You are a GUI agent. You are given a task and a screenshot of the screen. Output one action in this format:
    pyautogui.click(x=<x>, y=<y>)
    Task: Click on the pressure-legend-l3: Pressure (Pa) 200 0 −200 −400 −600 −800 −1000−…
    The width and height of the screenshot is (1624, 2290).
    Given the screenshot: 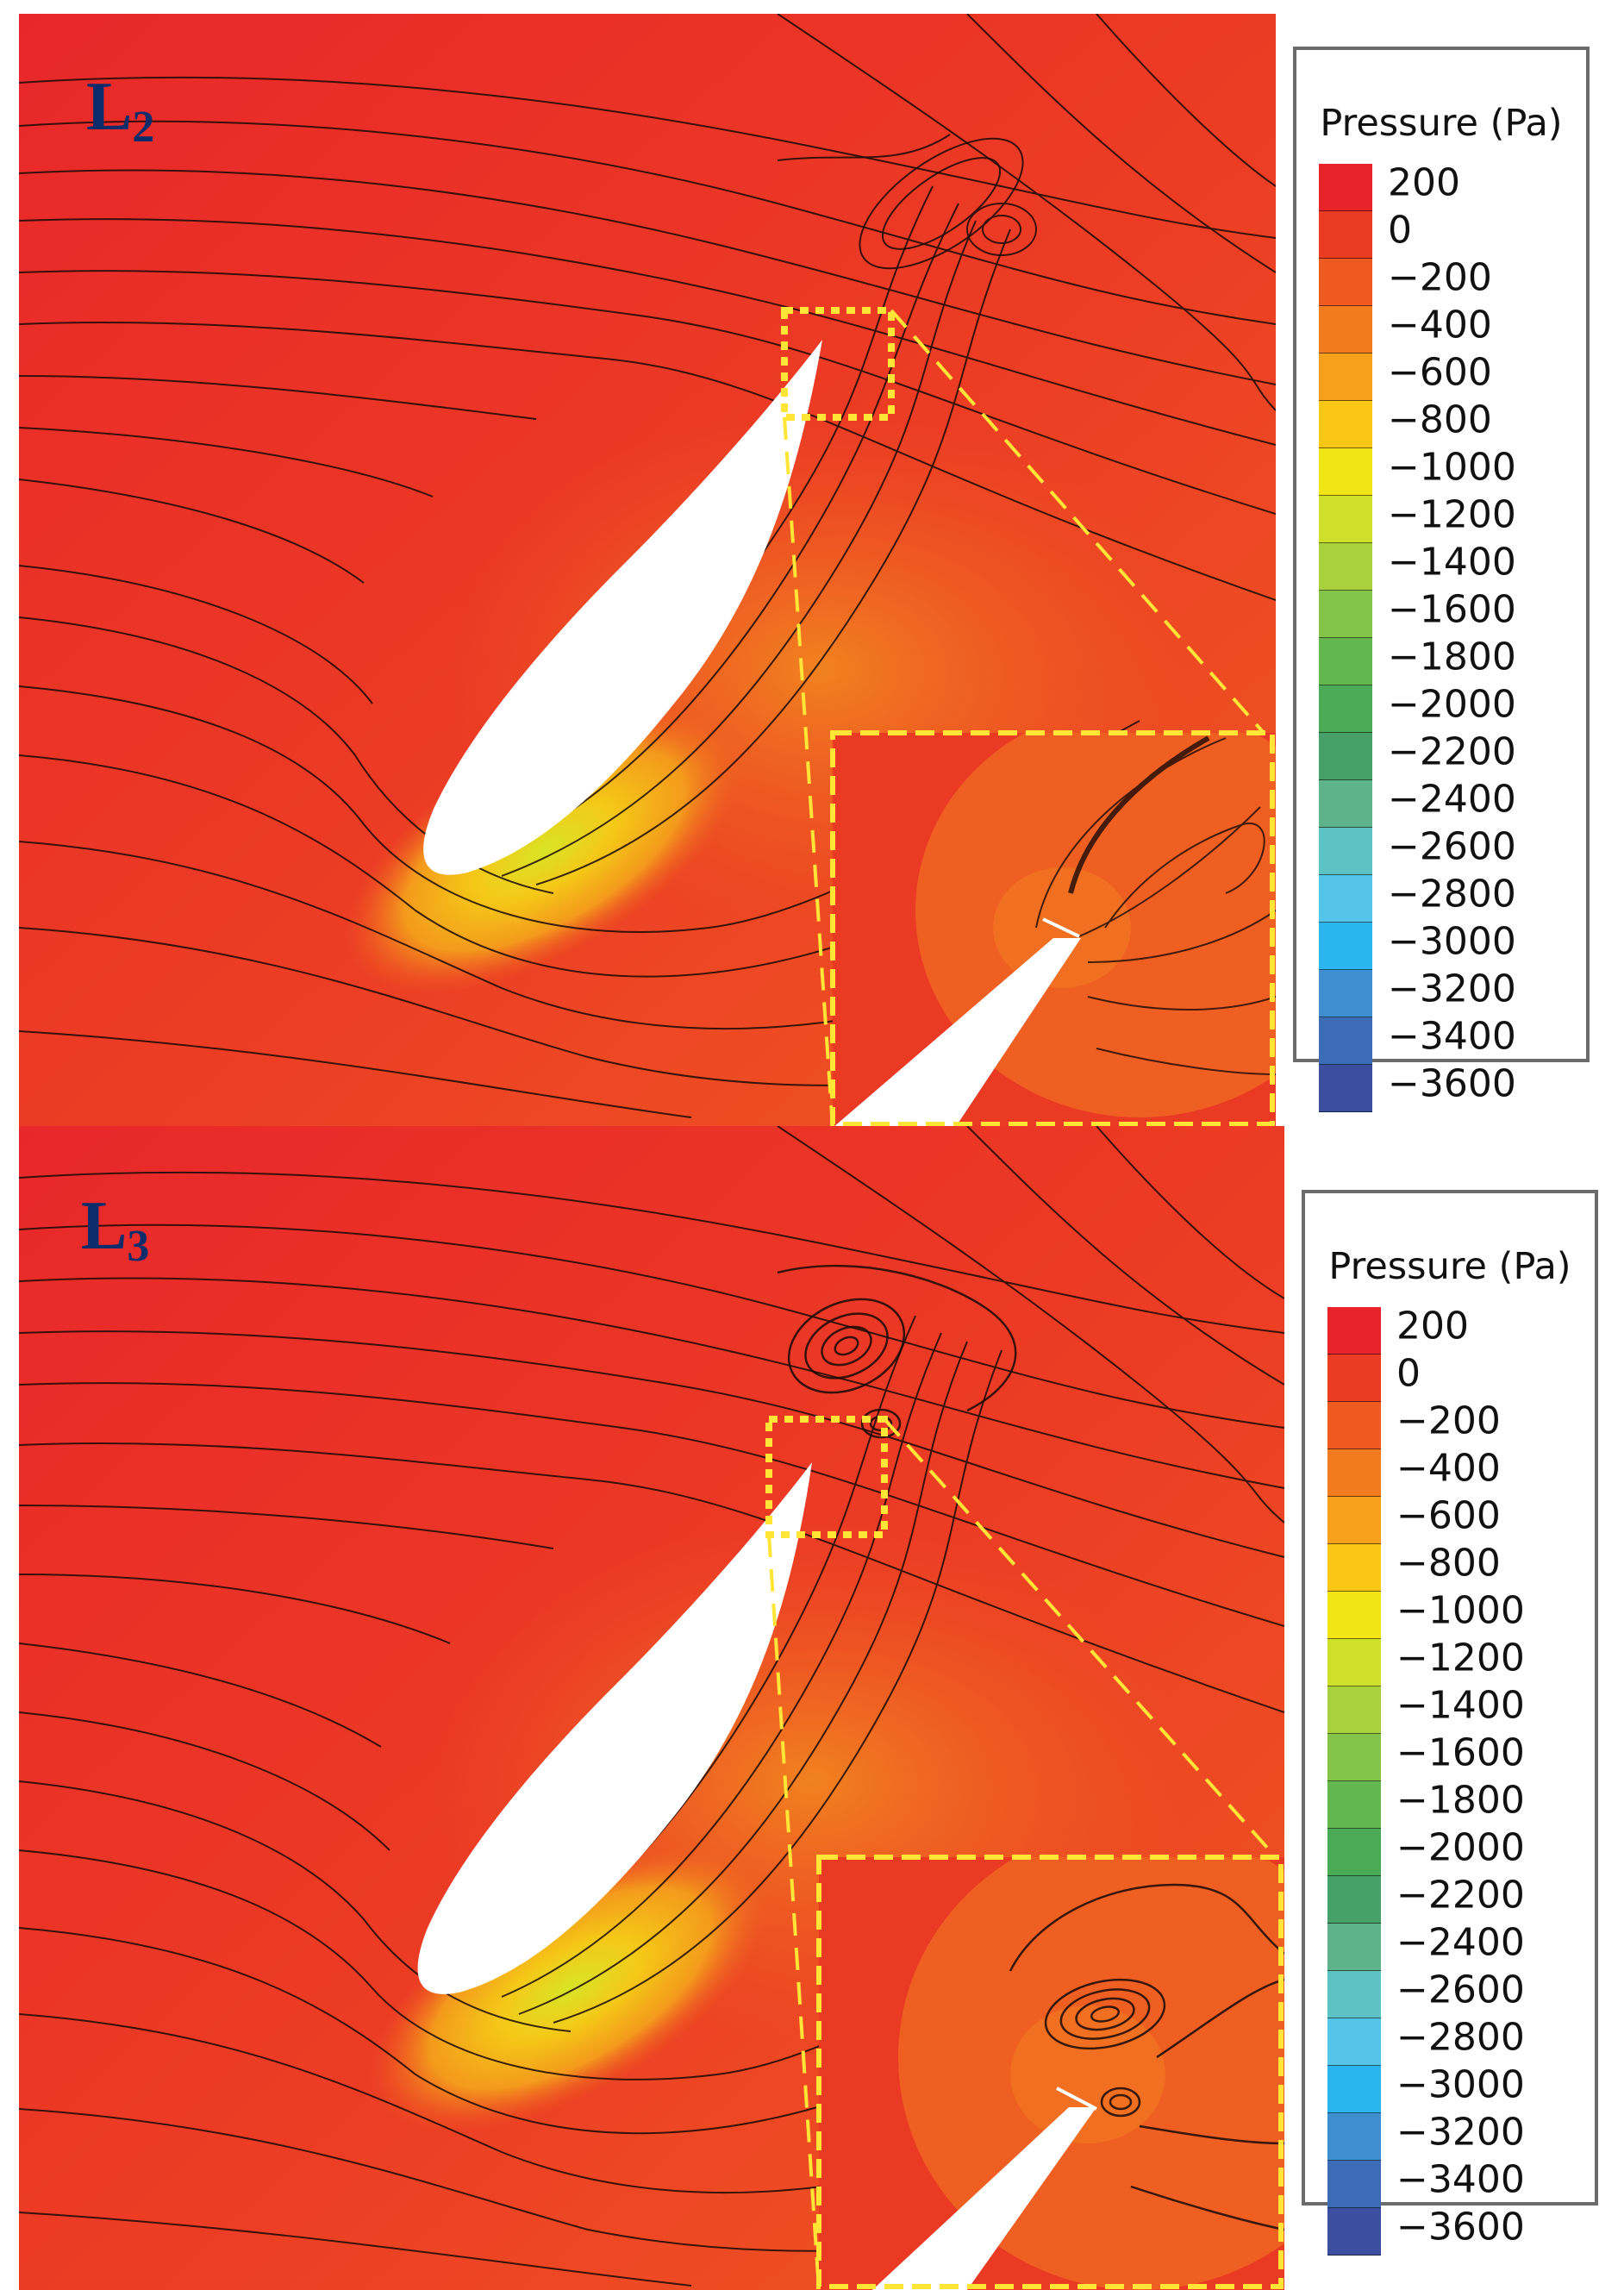 What is the action you would take?
    pyautogui.click(x=1450, y=1723)
    